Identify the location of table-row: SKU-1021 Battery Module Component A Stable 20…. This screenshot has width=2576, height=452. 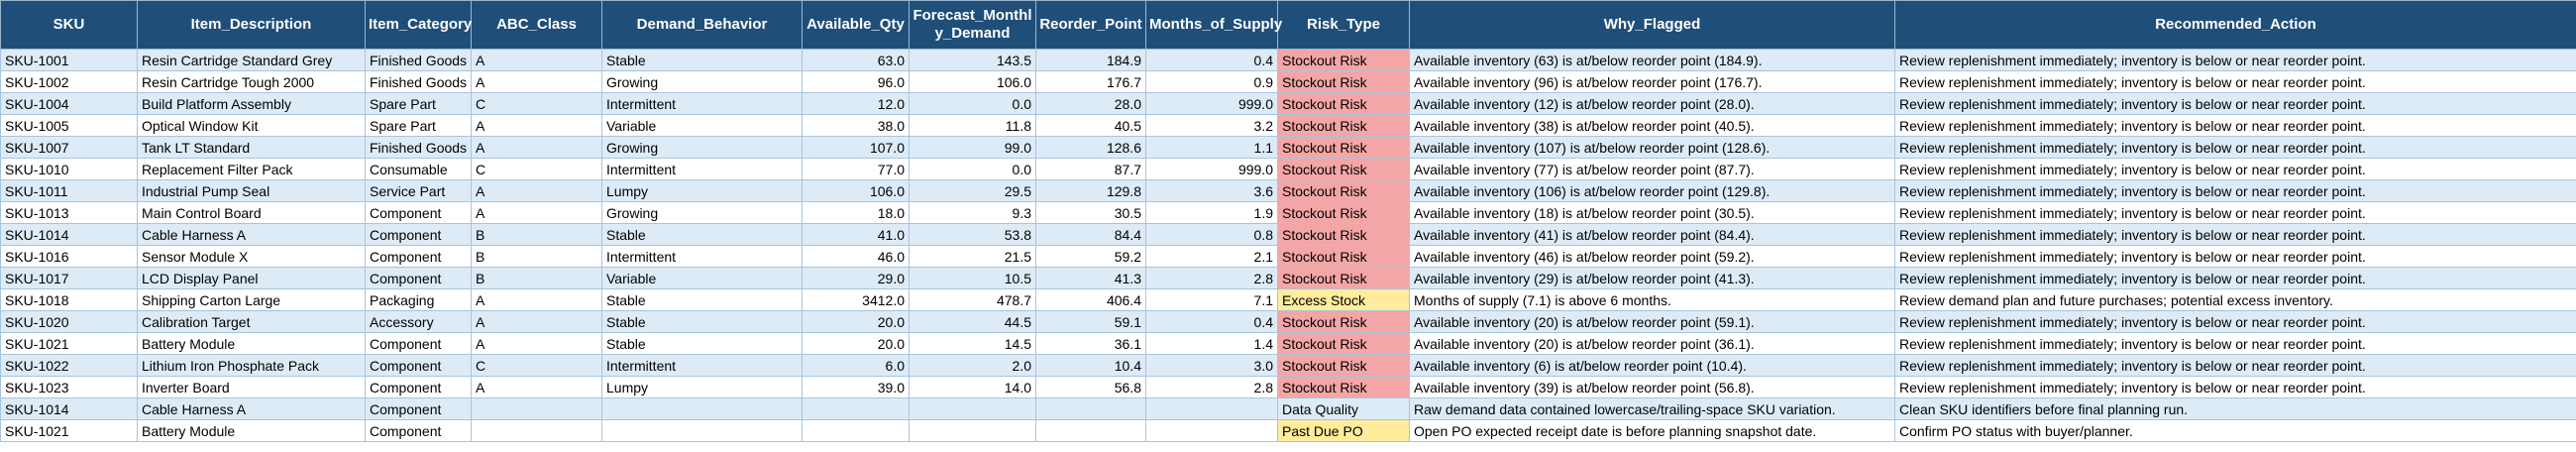
(1288, 343).